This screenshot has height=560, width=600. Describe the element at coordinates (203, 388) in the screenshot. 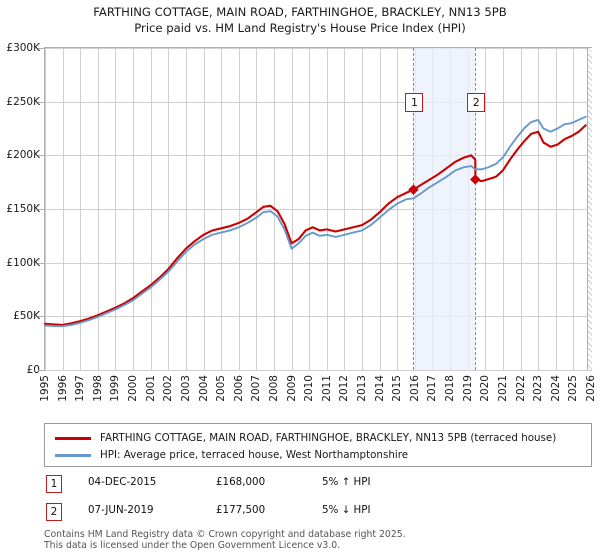

I see `x-axis-tick-label: 2004` at that location.